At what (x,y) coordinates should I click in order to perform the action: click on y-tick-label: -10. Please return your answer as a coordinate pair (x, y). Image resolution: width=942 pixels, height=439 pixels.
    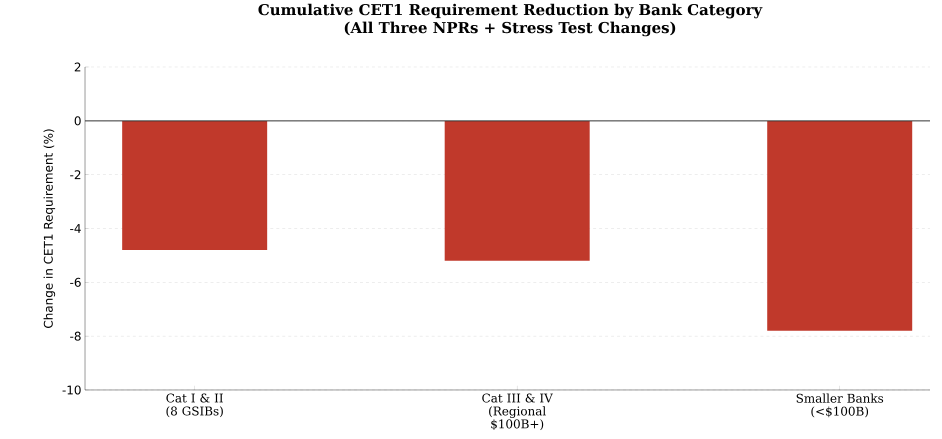
    Looking at the image, I should click on (71, 390).